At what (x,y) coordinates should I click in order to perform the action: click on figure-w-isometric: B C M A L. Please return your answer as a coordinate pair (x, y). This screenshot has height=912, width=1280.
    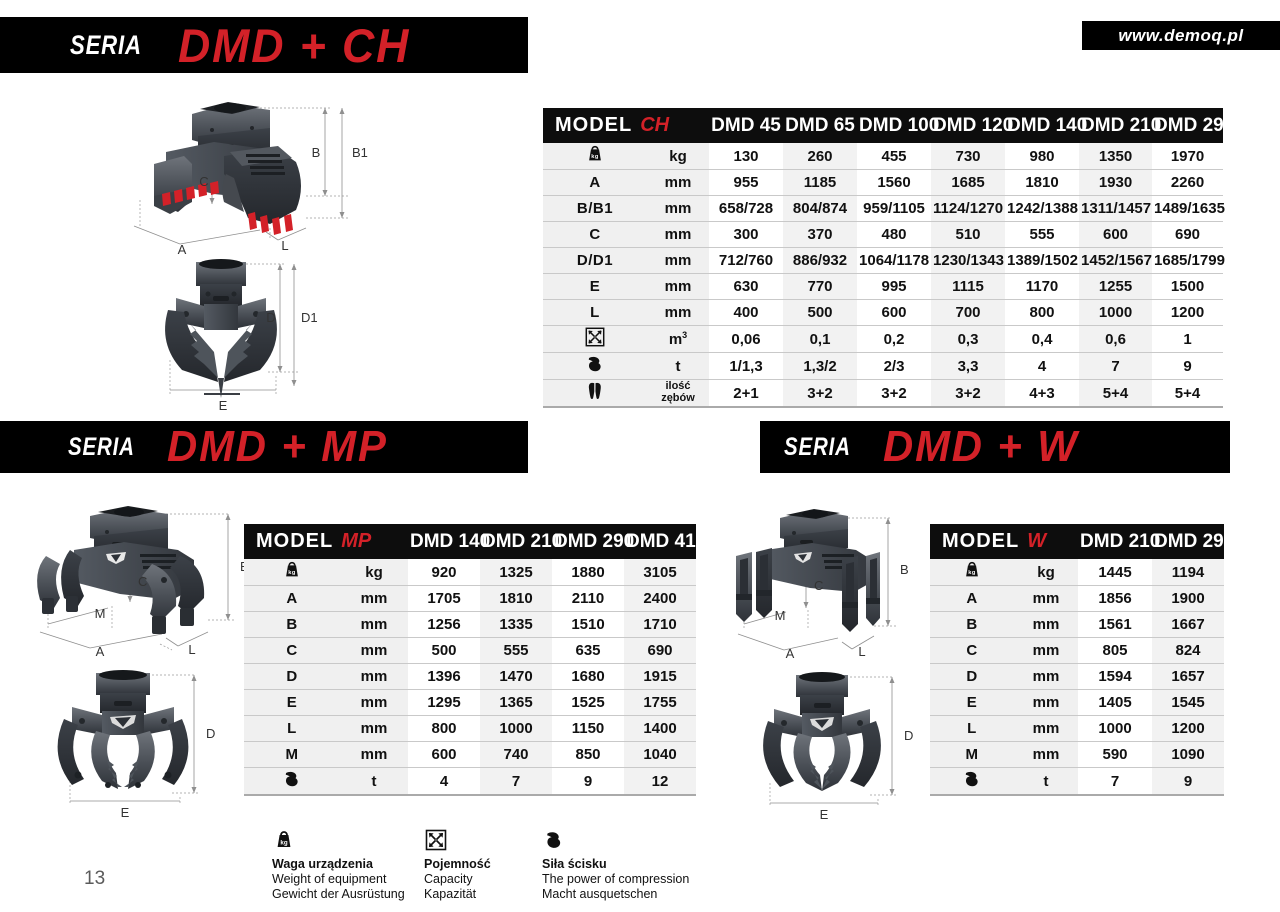
    Looking at the image, I should click on (822, 585).